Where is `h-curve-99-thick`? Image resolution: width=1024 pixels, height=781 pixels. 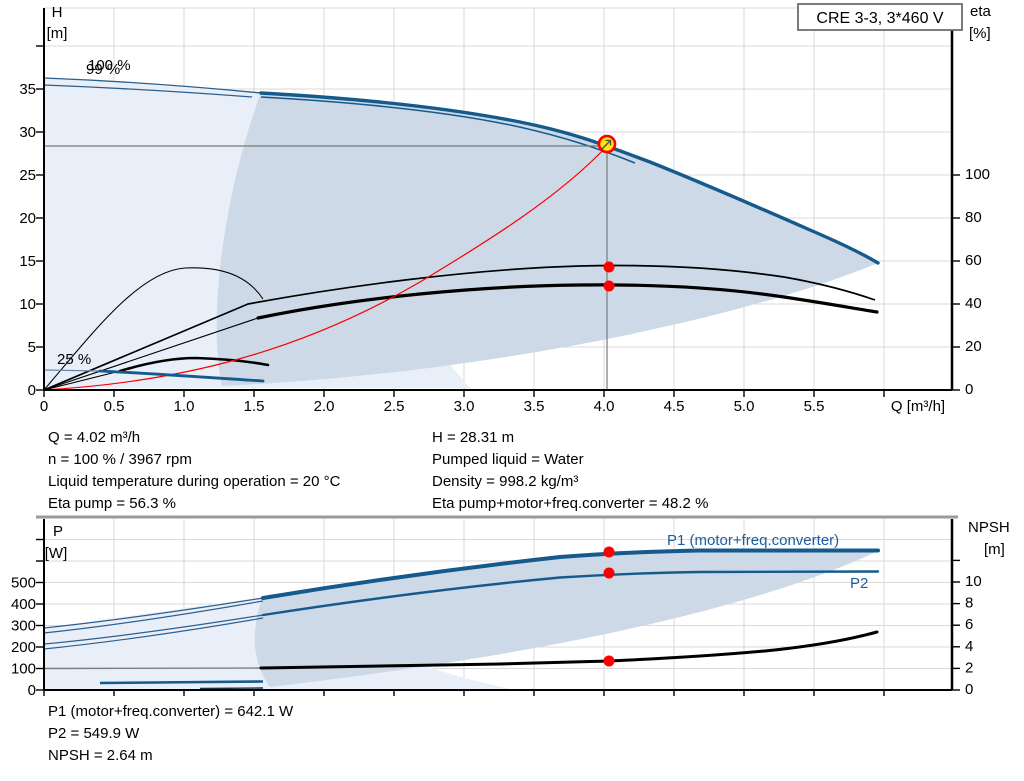 h-curve-99-thick is located at coordinates (448, 130).